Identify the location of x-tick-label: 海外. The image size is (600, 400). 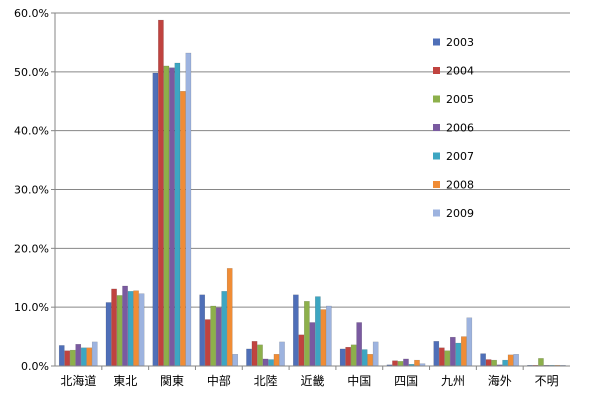
(500, 380).